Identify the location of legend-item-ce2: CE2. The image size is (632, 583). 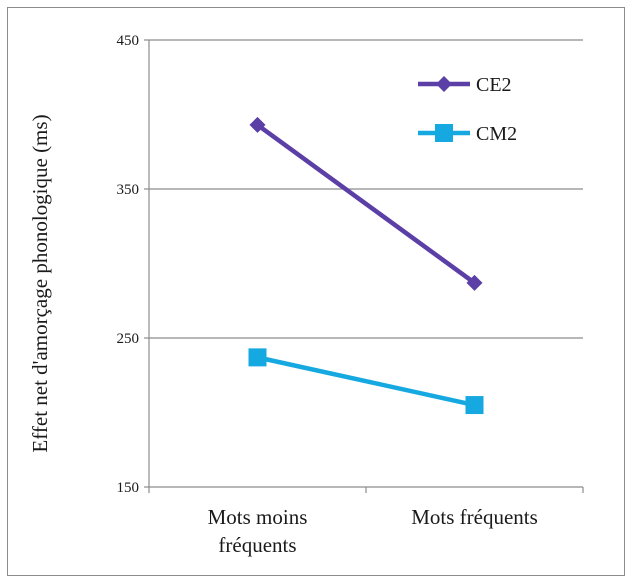
(465, 85).